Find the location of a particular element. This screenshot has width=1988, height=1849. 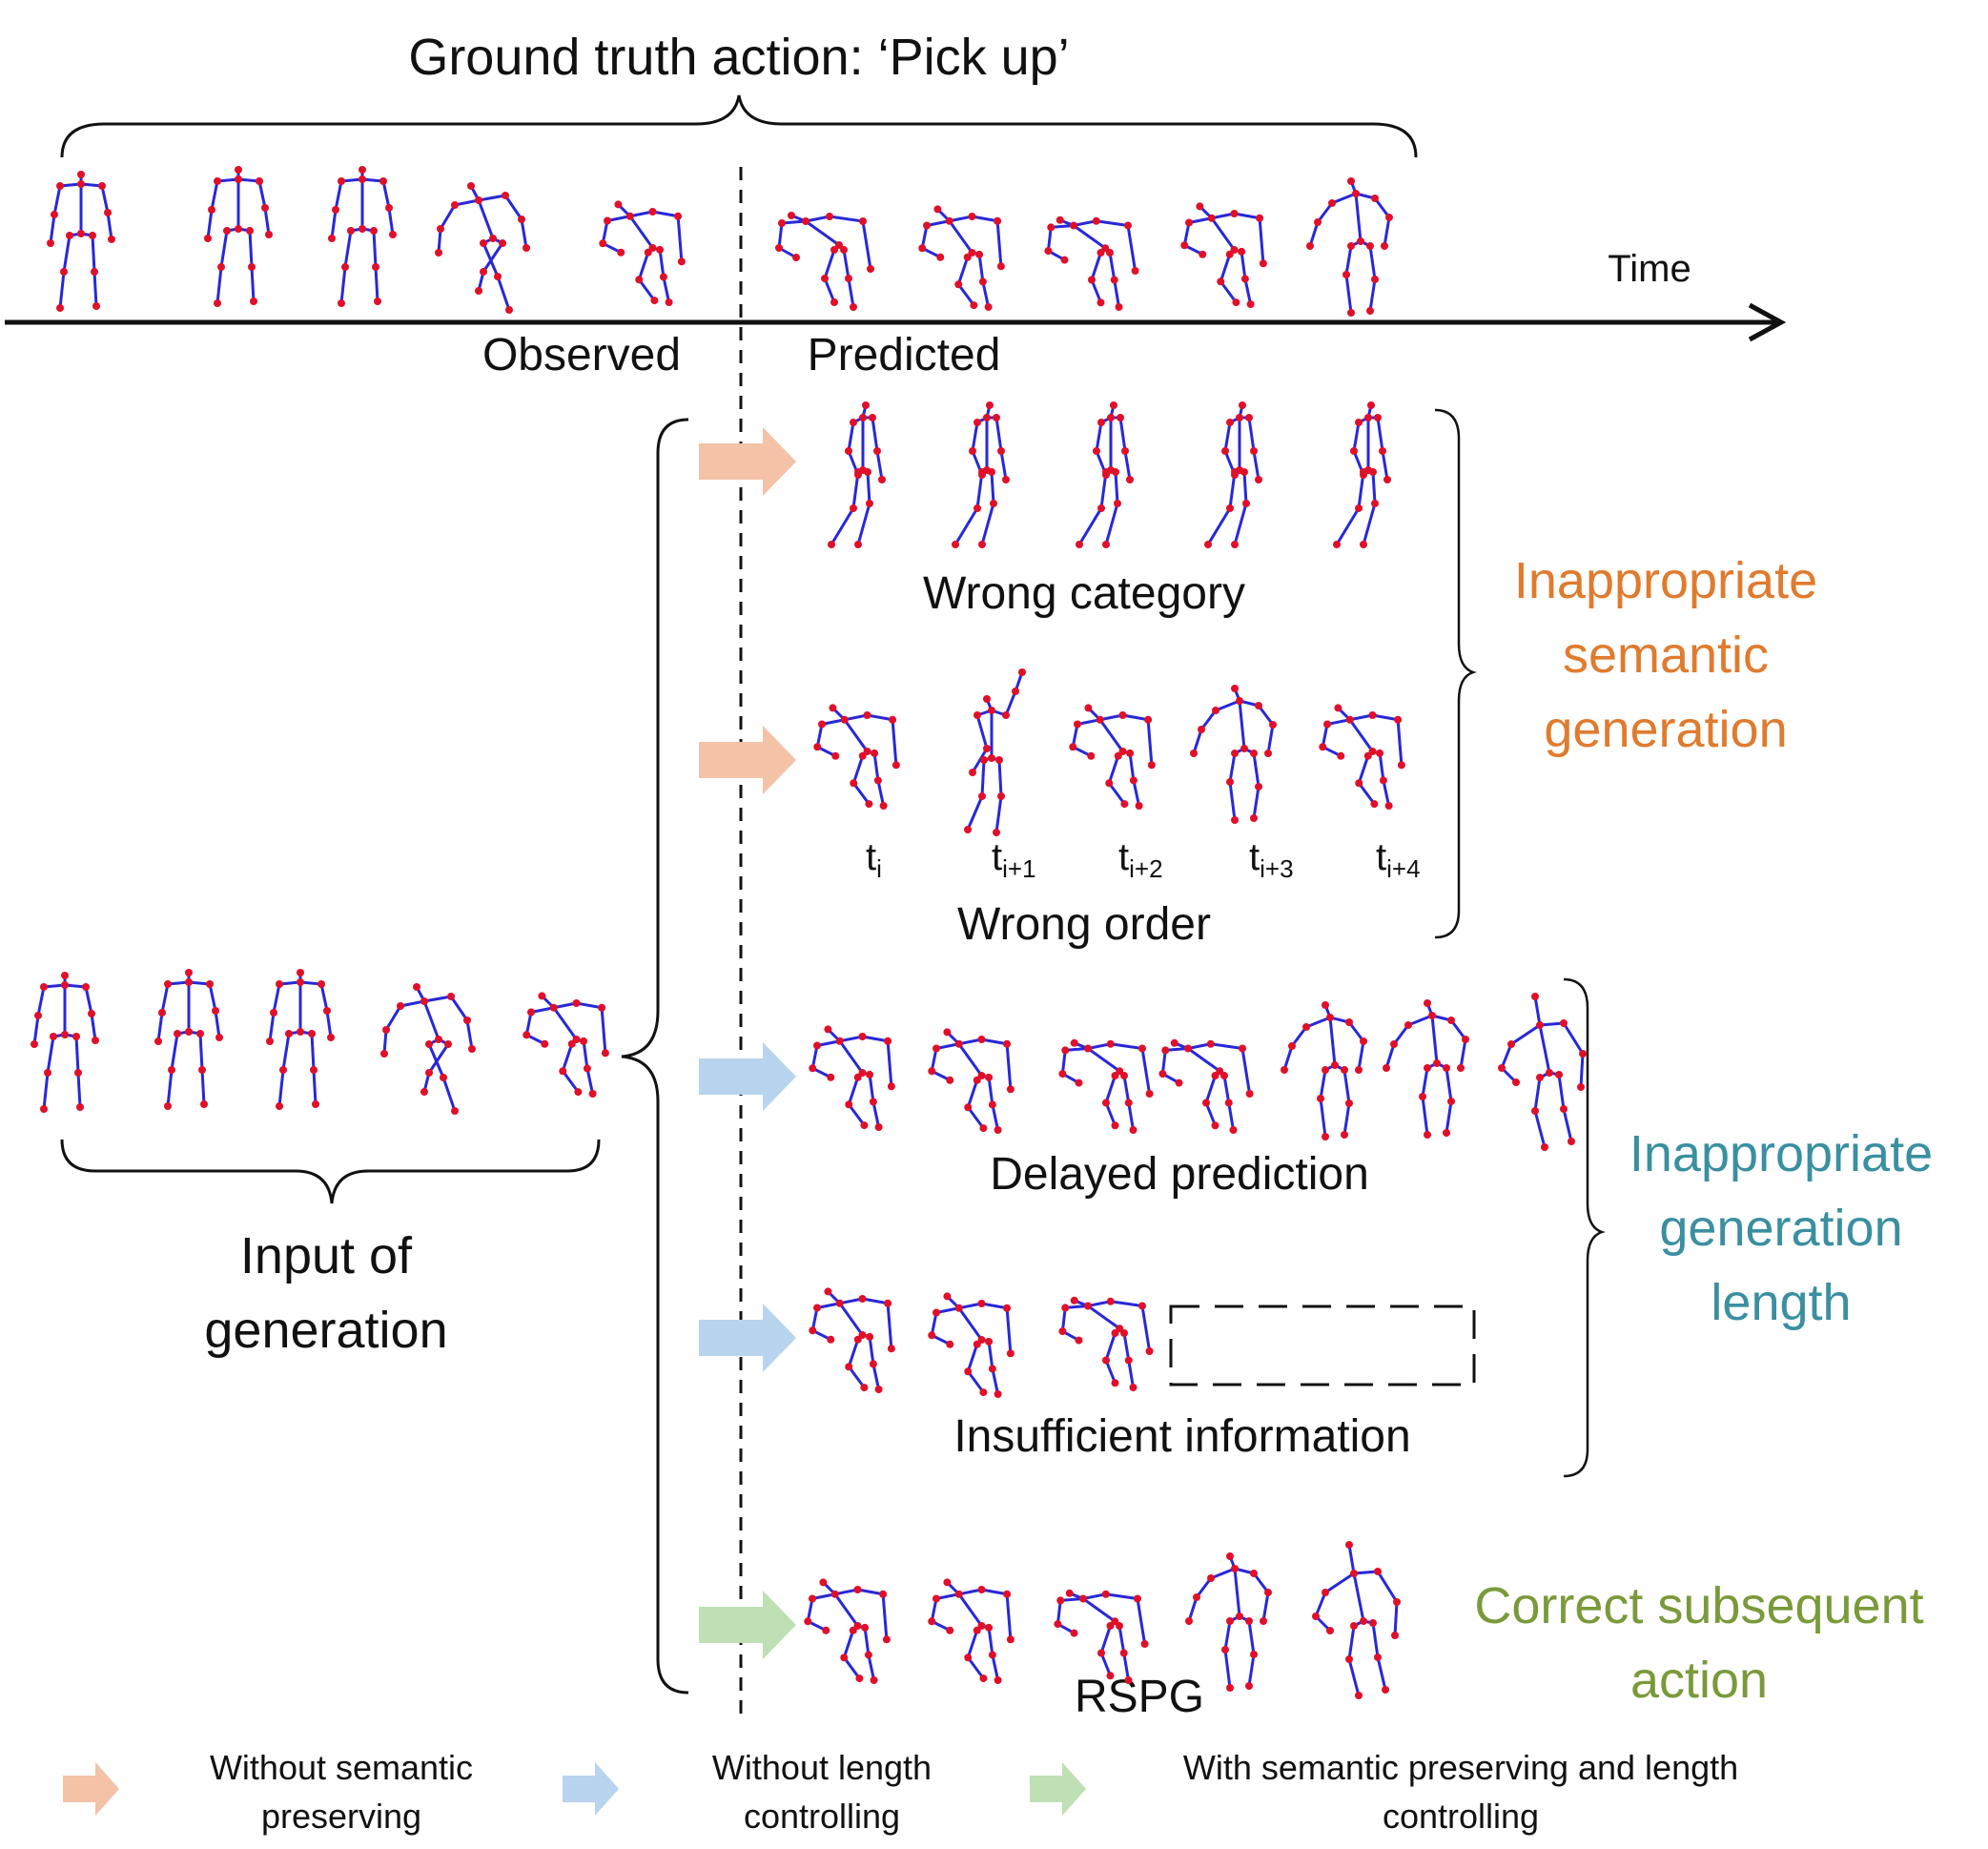

time-axis-arrowhead is located at coordinates (1767, 322).